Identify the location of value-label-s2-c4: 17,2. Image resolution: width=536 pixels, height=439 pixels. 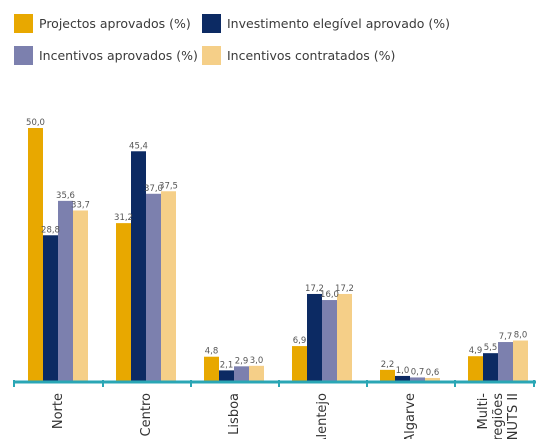
(314, 289).